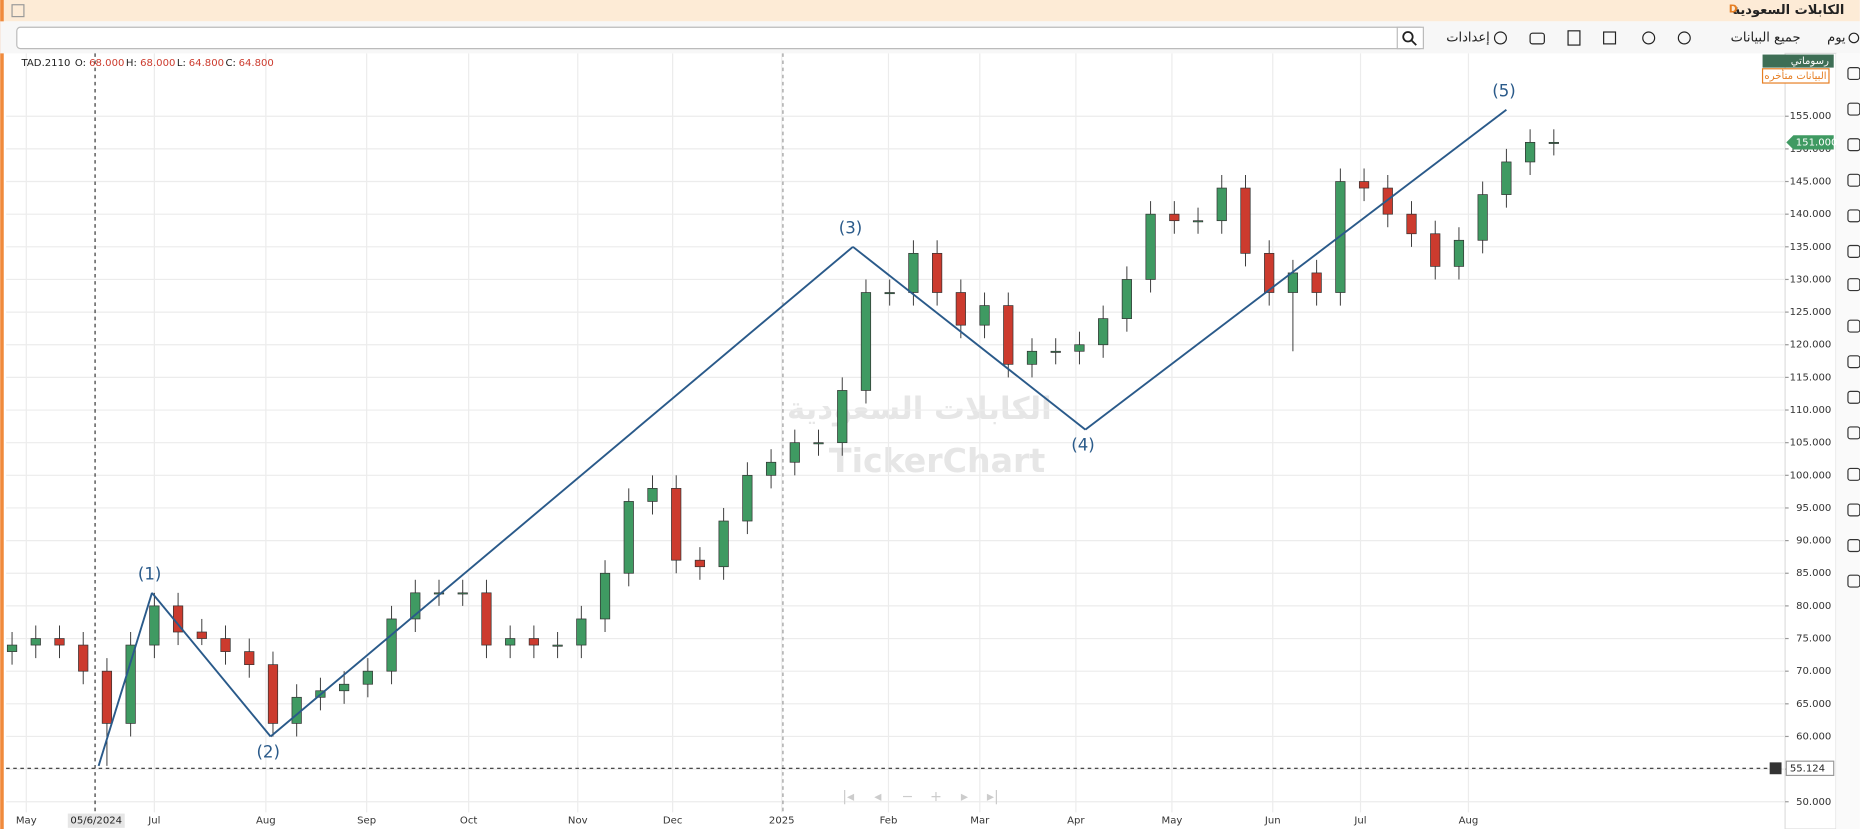 The width and height of the screenshot is (1860, 829). Describe the element at coordinates (157, 63) in the screenshot. I see `high-value: 68.000` at that location.